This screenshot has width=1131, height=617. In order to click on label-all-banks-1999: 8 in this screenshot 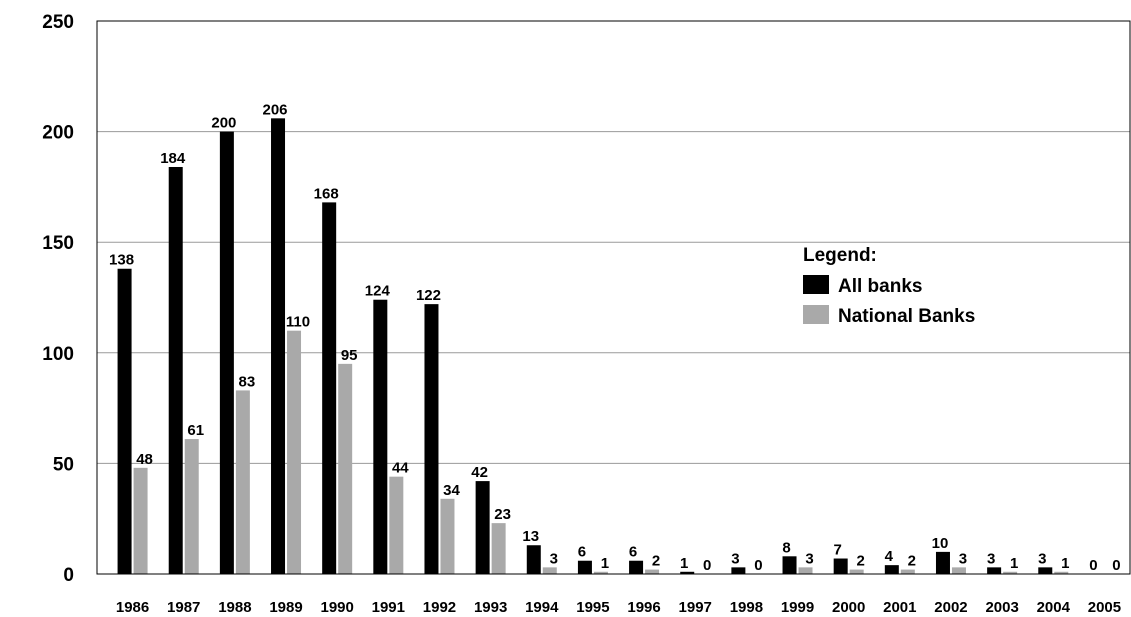, I will do `click(786, 547)`.